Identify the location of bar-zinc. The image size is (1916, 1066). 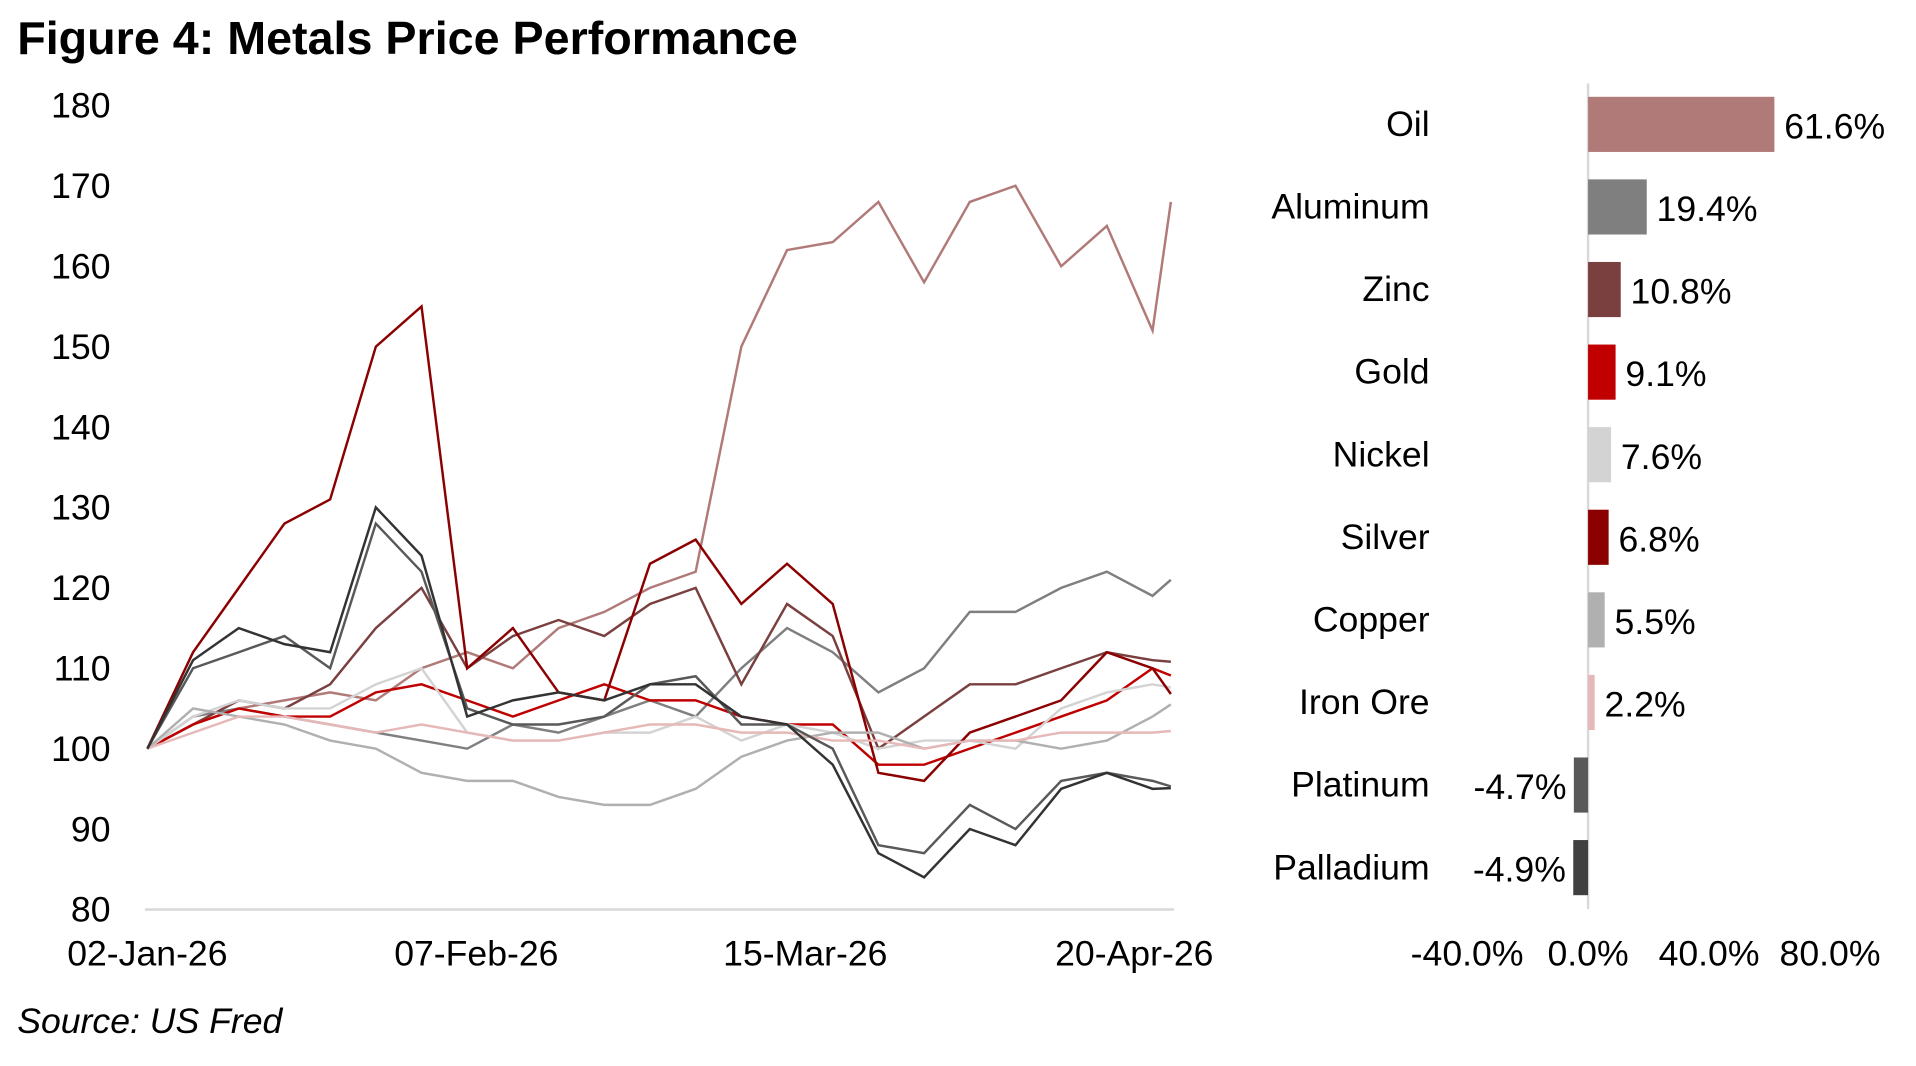
(1604, 289).